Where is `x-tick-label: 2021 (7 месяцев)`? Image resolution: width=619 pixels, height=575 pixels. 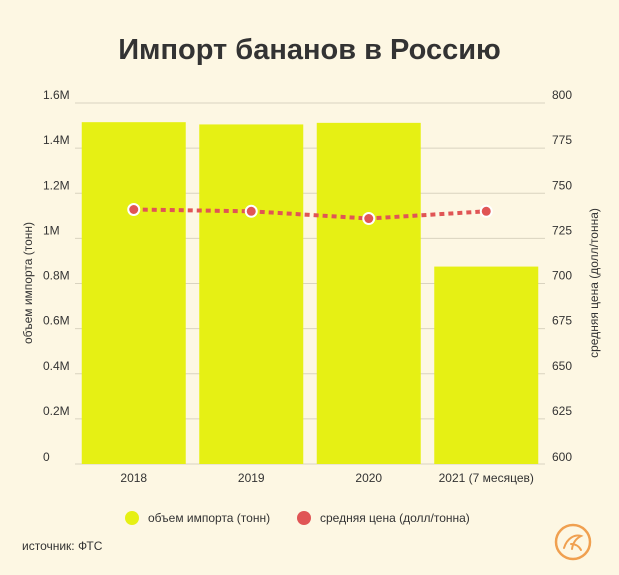 x-tick-label: 2021 (7 месяцев) is located at coordinates (486, 478).